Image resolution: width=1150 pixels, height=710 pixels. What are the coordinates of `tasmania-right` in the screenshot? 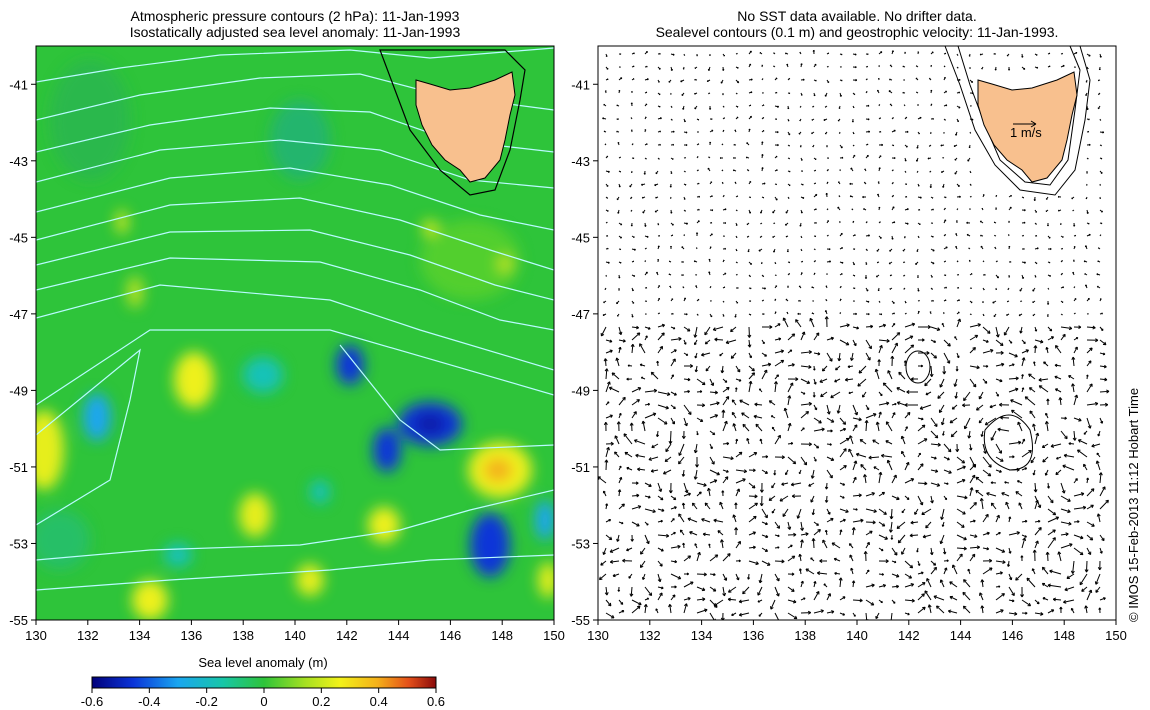 It's located at (1027, 127).